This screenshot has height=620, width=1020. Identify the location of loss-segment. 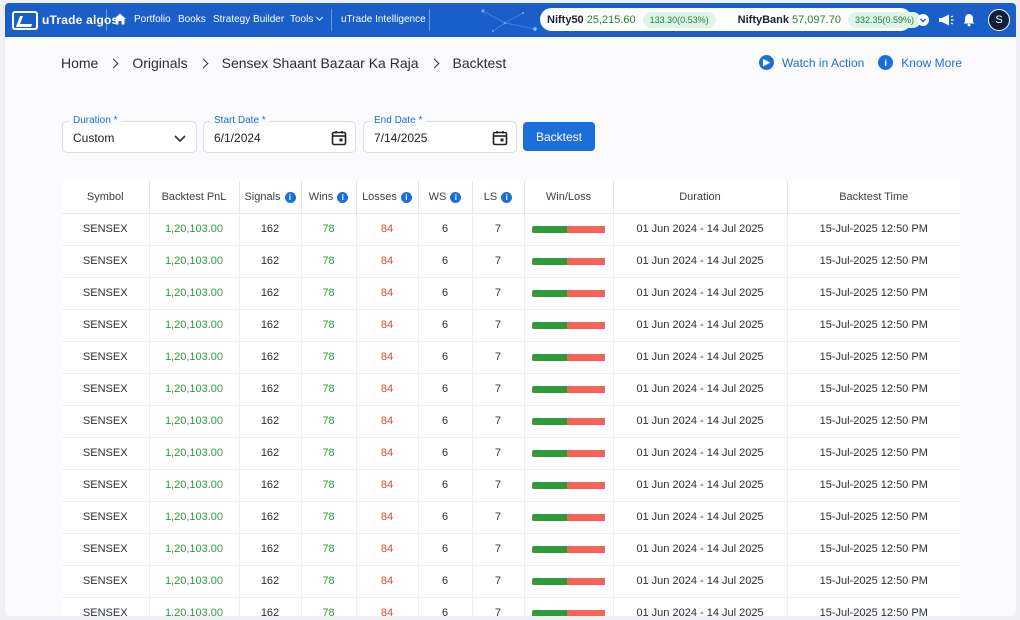
(586, 357).